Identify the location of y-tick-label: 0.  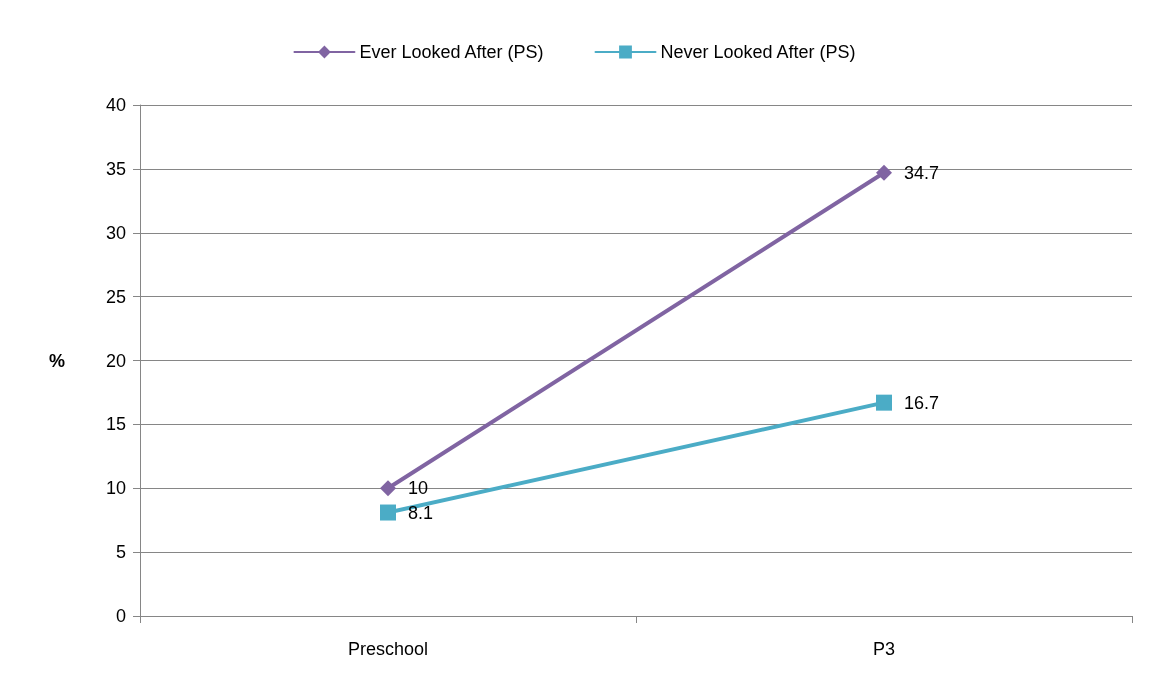
(120, 616).